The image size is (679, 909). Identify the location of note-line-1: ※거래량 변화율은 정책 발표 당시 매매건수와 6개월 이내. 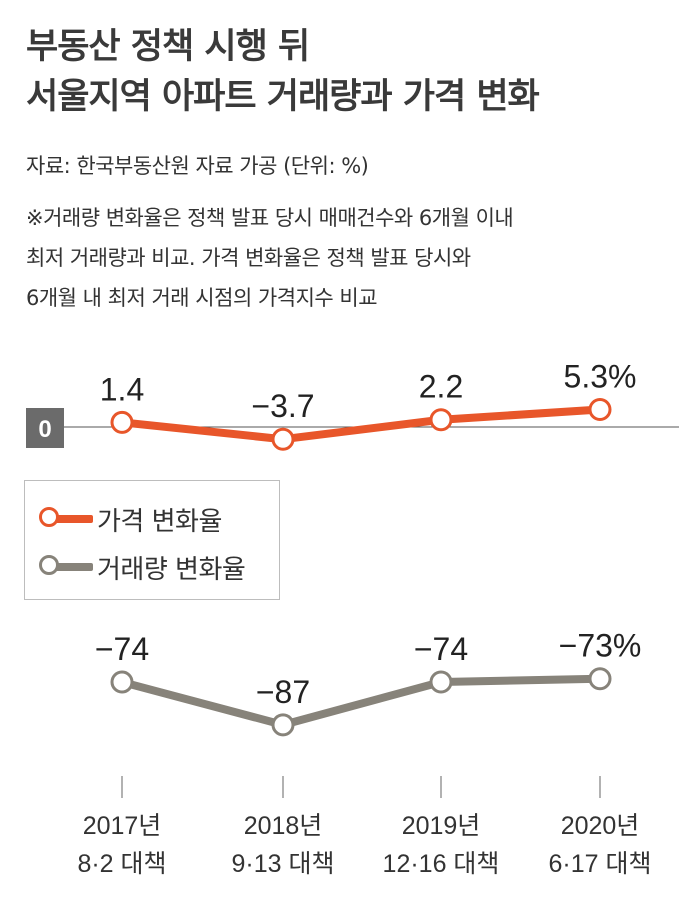
(270, 218).